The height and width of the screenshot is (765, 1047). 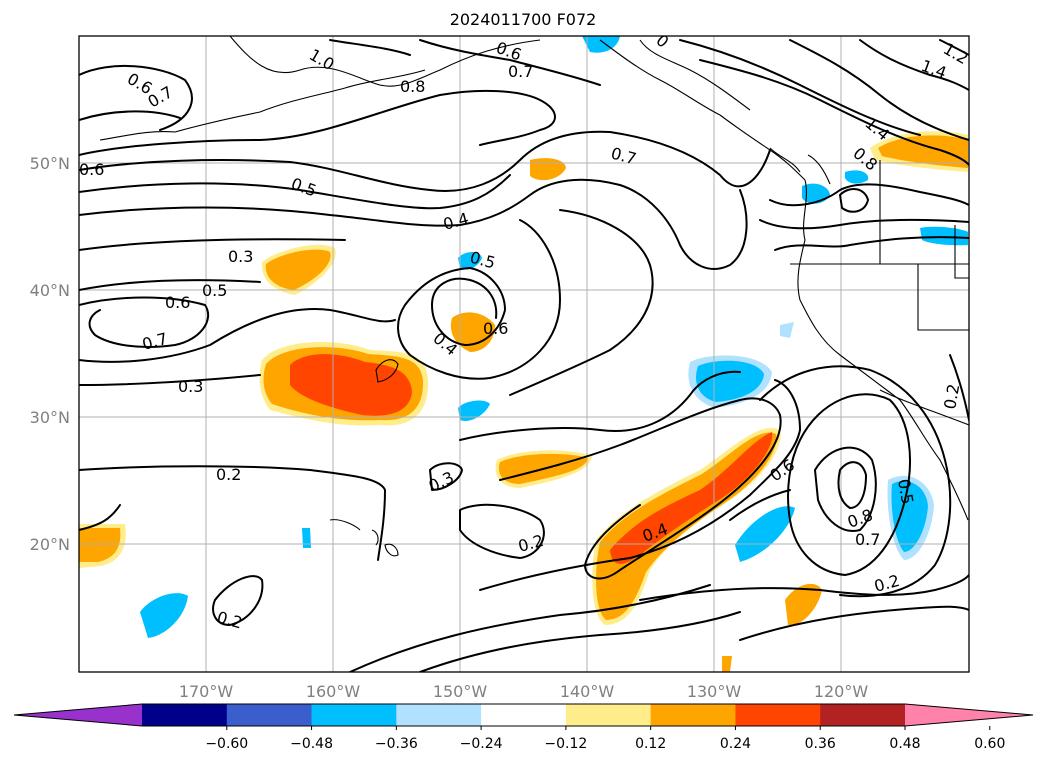 I want to click on shade-se-small, so click(x=803, y=604).